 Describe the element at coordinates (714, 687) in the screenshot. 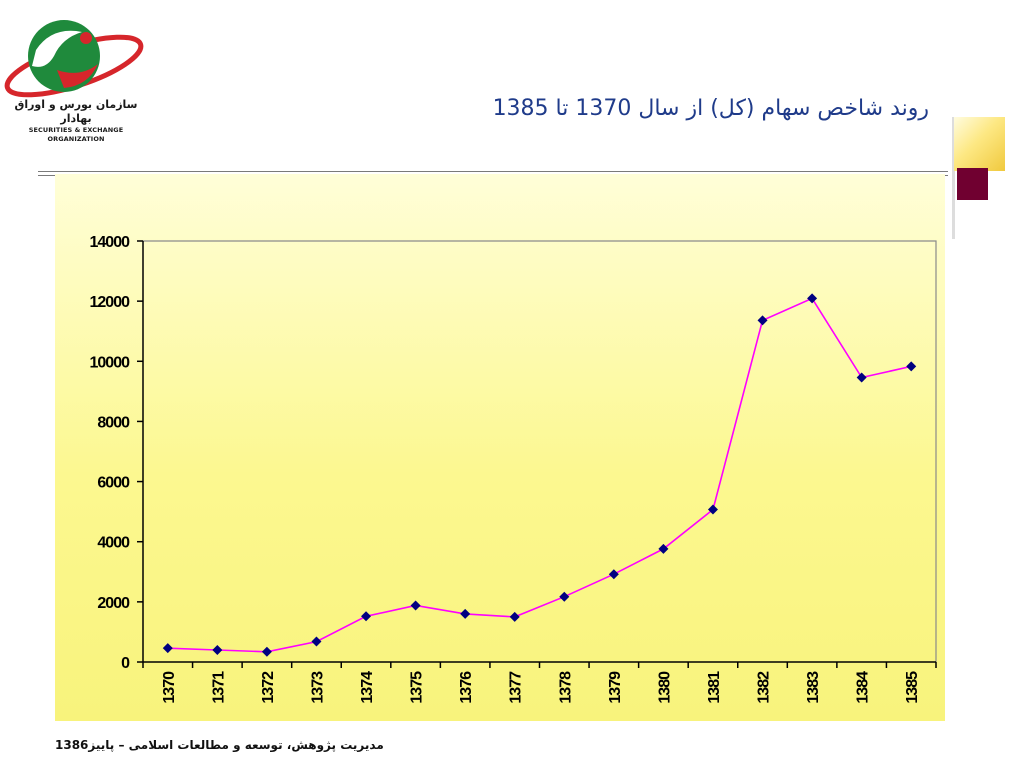

I see `x-tick-label: 1381` at that location.